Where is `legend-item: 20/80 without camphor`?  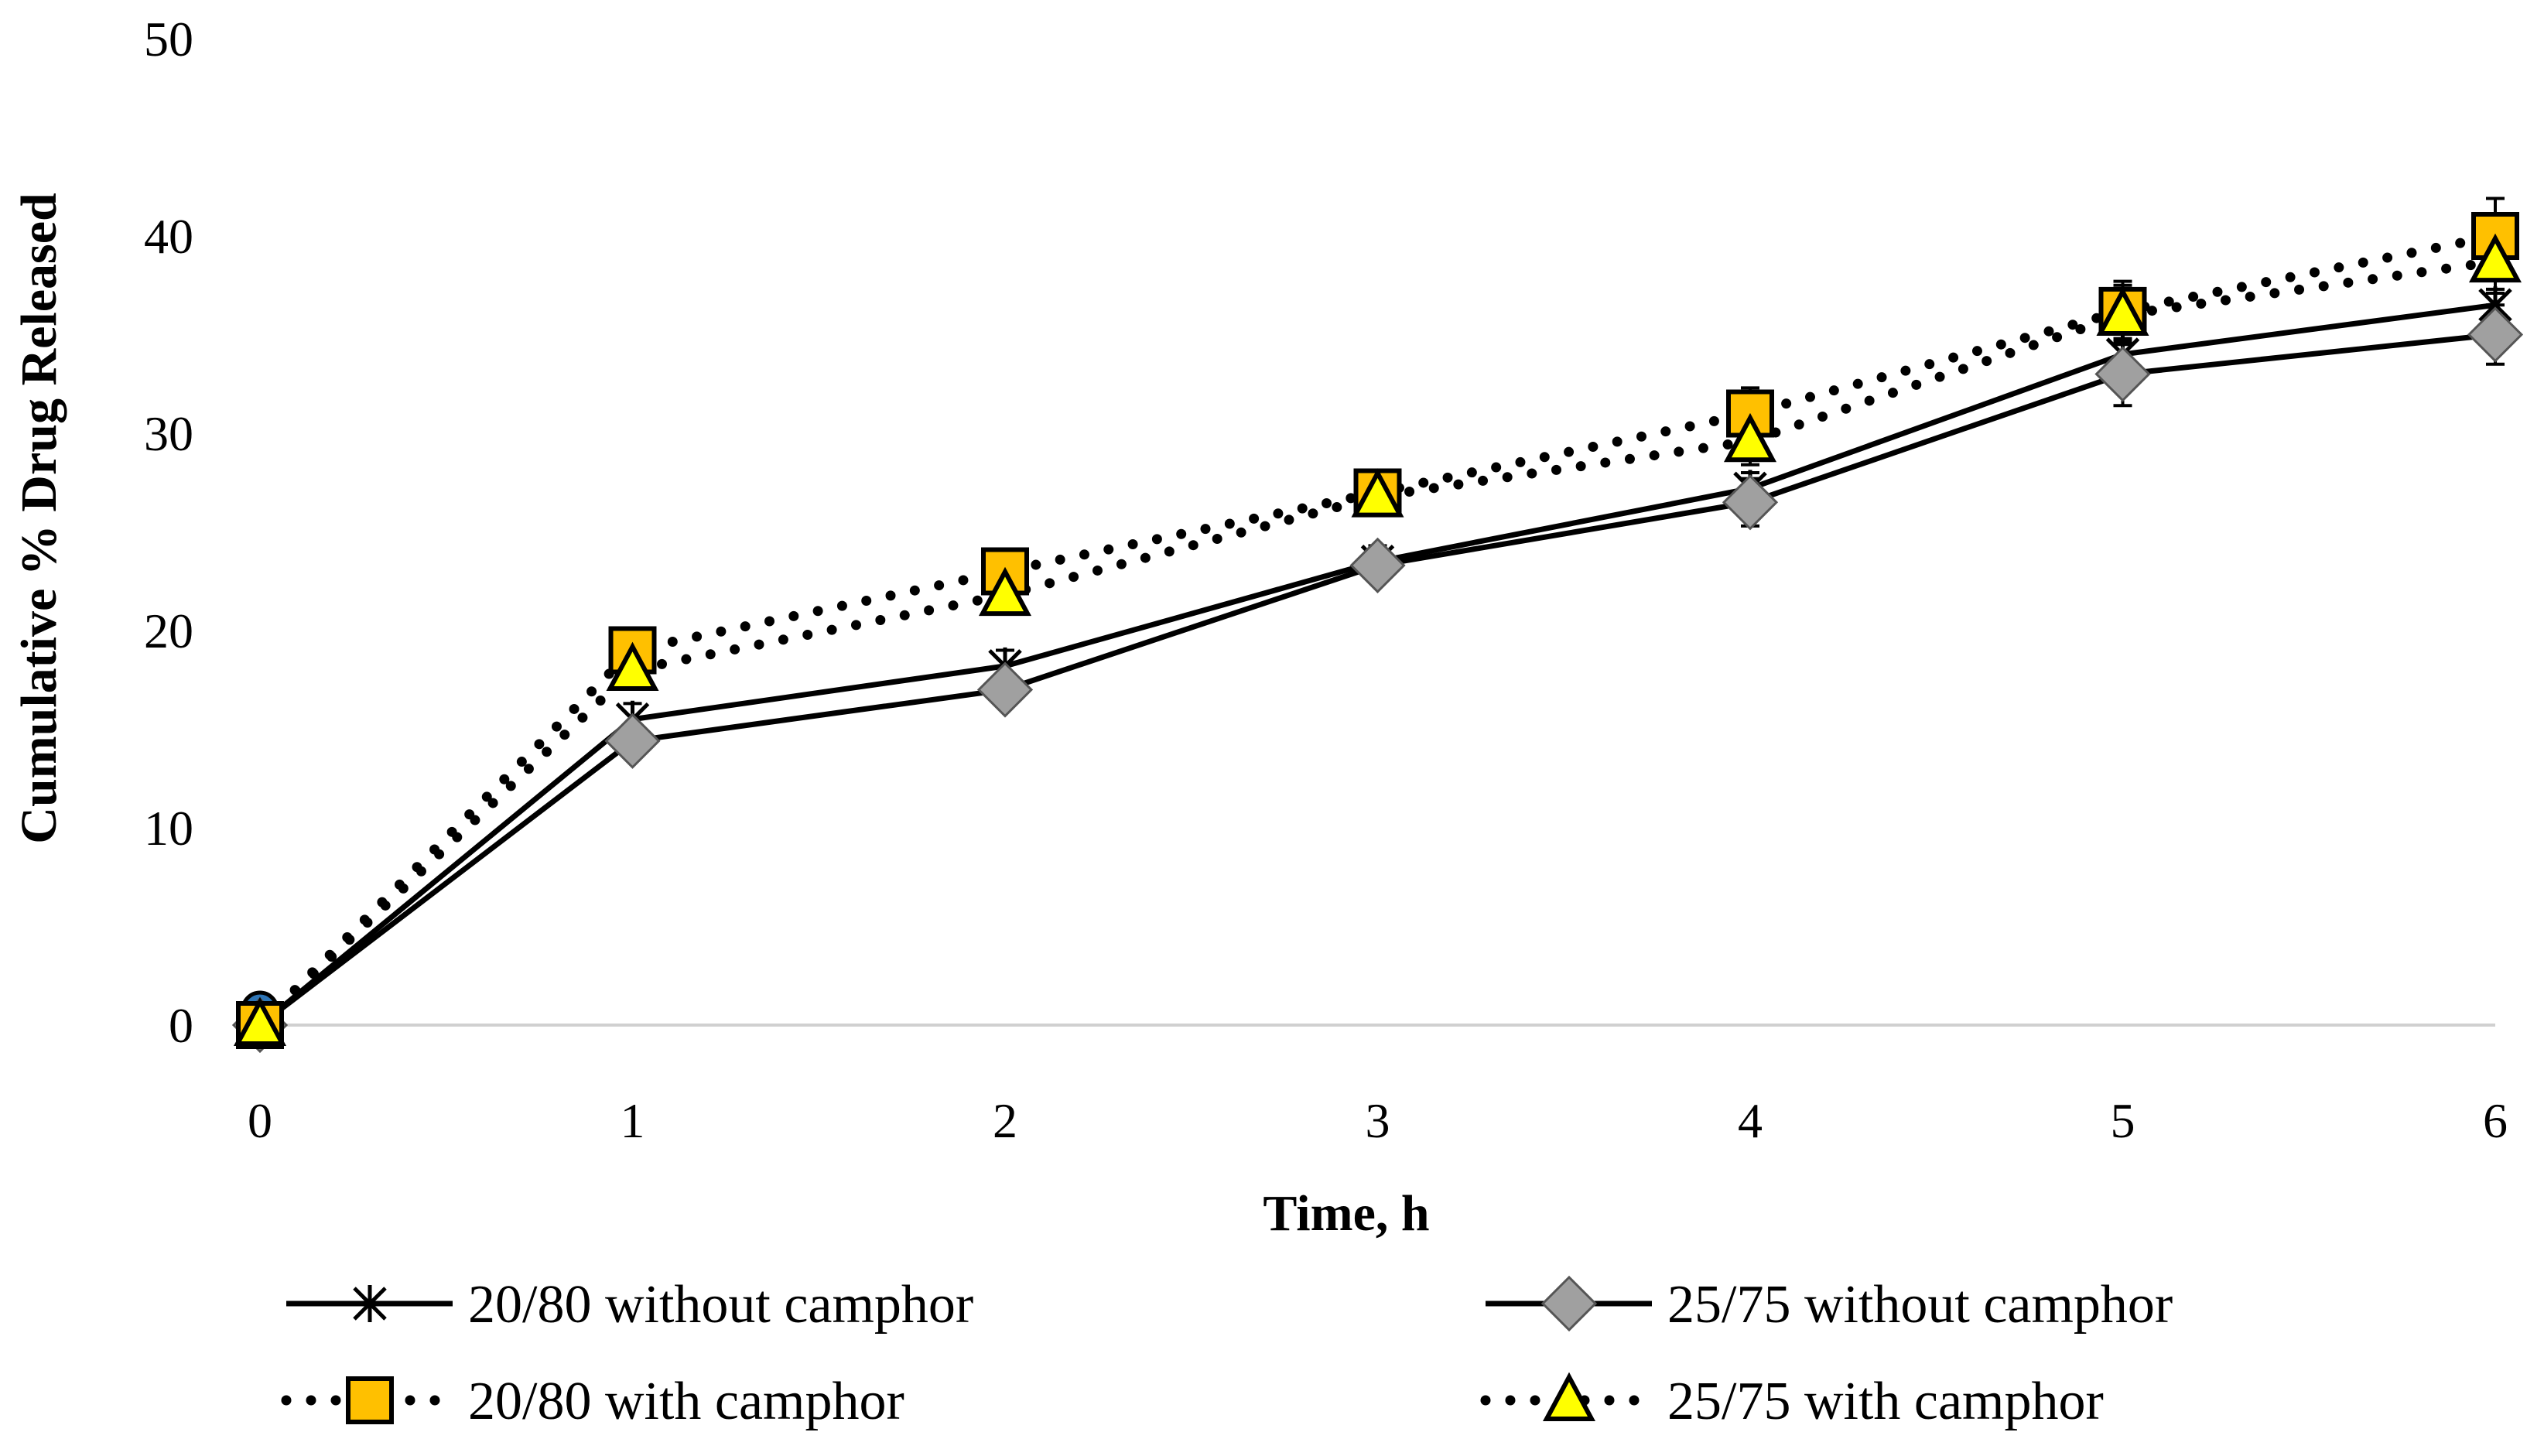 legend-item: 20/80 without camphor is located at coordinates (630, 1305).